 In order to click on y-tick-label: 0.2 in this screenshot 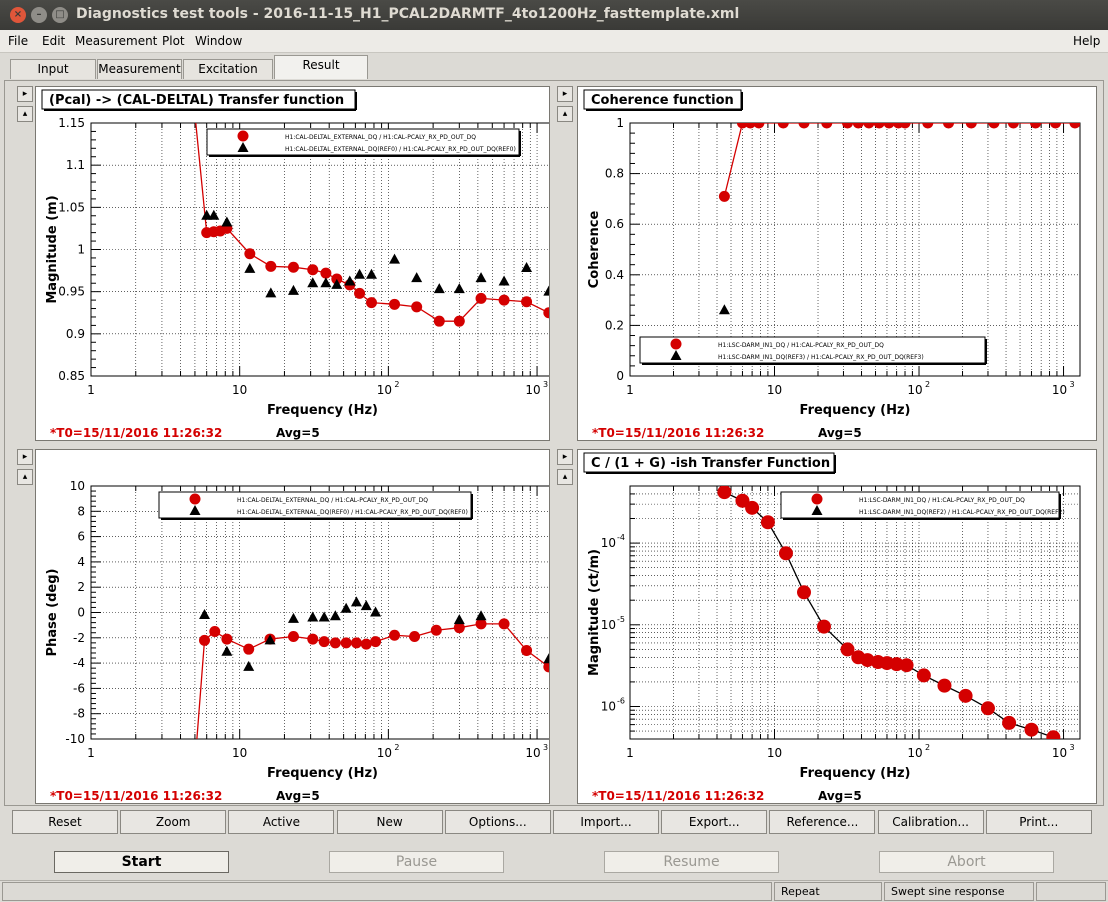, I will do `click(614, 325)`.